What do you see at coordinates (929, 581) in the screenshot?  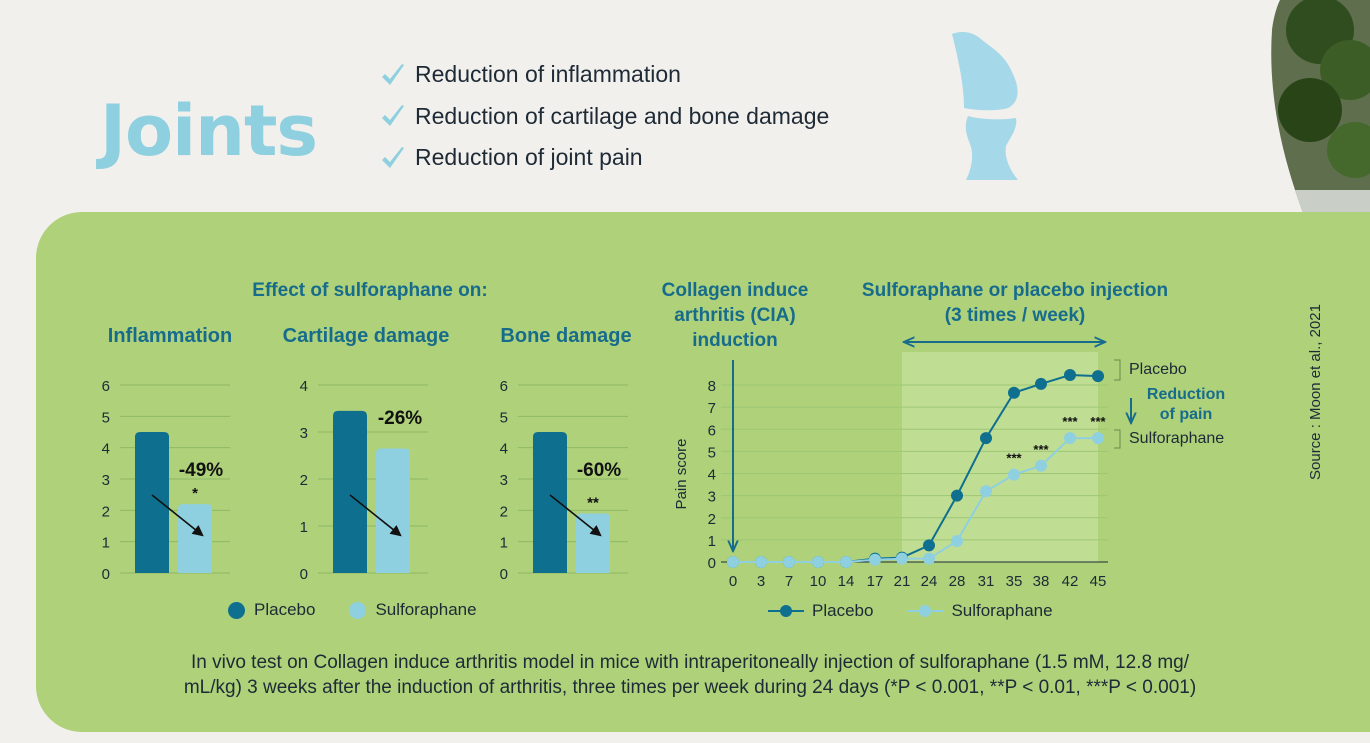 I see `x-tick-label: 24` at bounding box center [929, 581].